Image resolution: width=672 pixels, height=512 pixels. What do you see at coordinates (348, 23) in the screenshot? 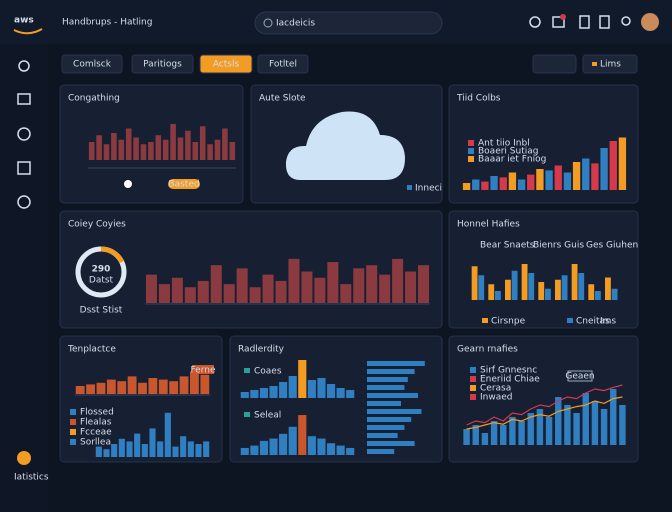
I see `search-box` at bounding box center [348, 23].